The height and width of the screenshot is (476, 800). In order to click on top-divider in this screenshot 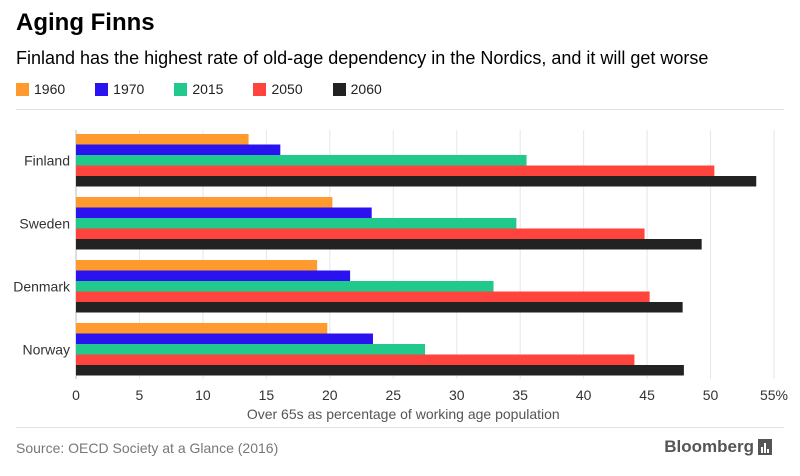, I will do `click(400, 109)`.